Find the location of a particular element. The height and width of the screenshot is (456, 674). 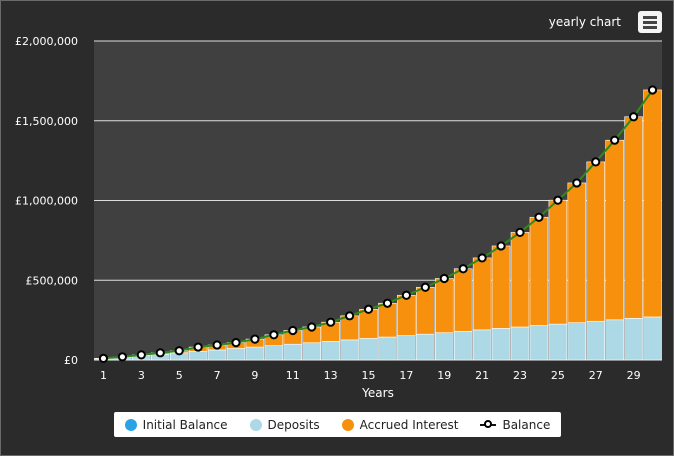

legend-item-balance: Balance is located at coordinates (515, 425).